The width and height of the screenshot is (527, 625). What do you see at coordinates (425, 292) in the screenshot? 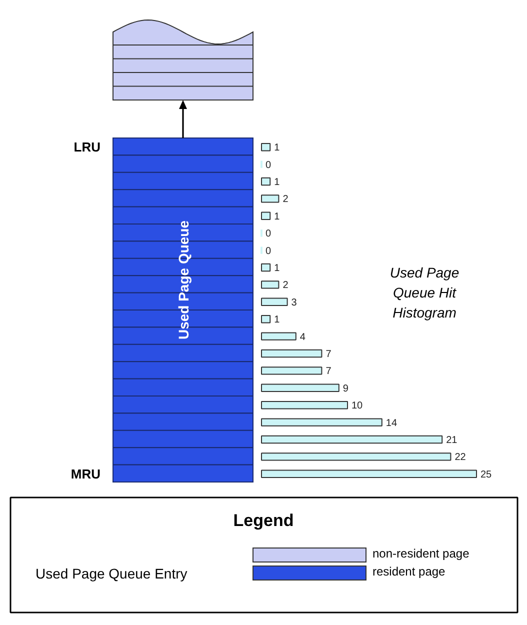
I see `text: Used Page Queue Hit Histogram` at bounding box center [425, 292].